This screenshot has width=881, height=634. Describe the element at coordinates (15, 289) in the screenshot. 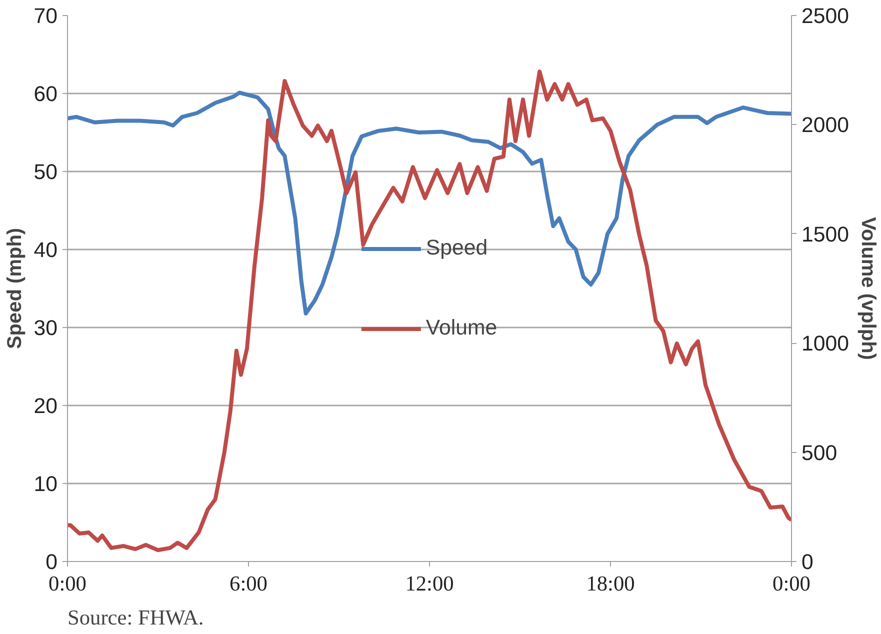

I see `y-axis-title: Speed (mph)` at that location.